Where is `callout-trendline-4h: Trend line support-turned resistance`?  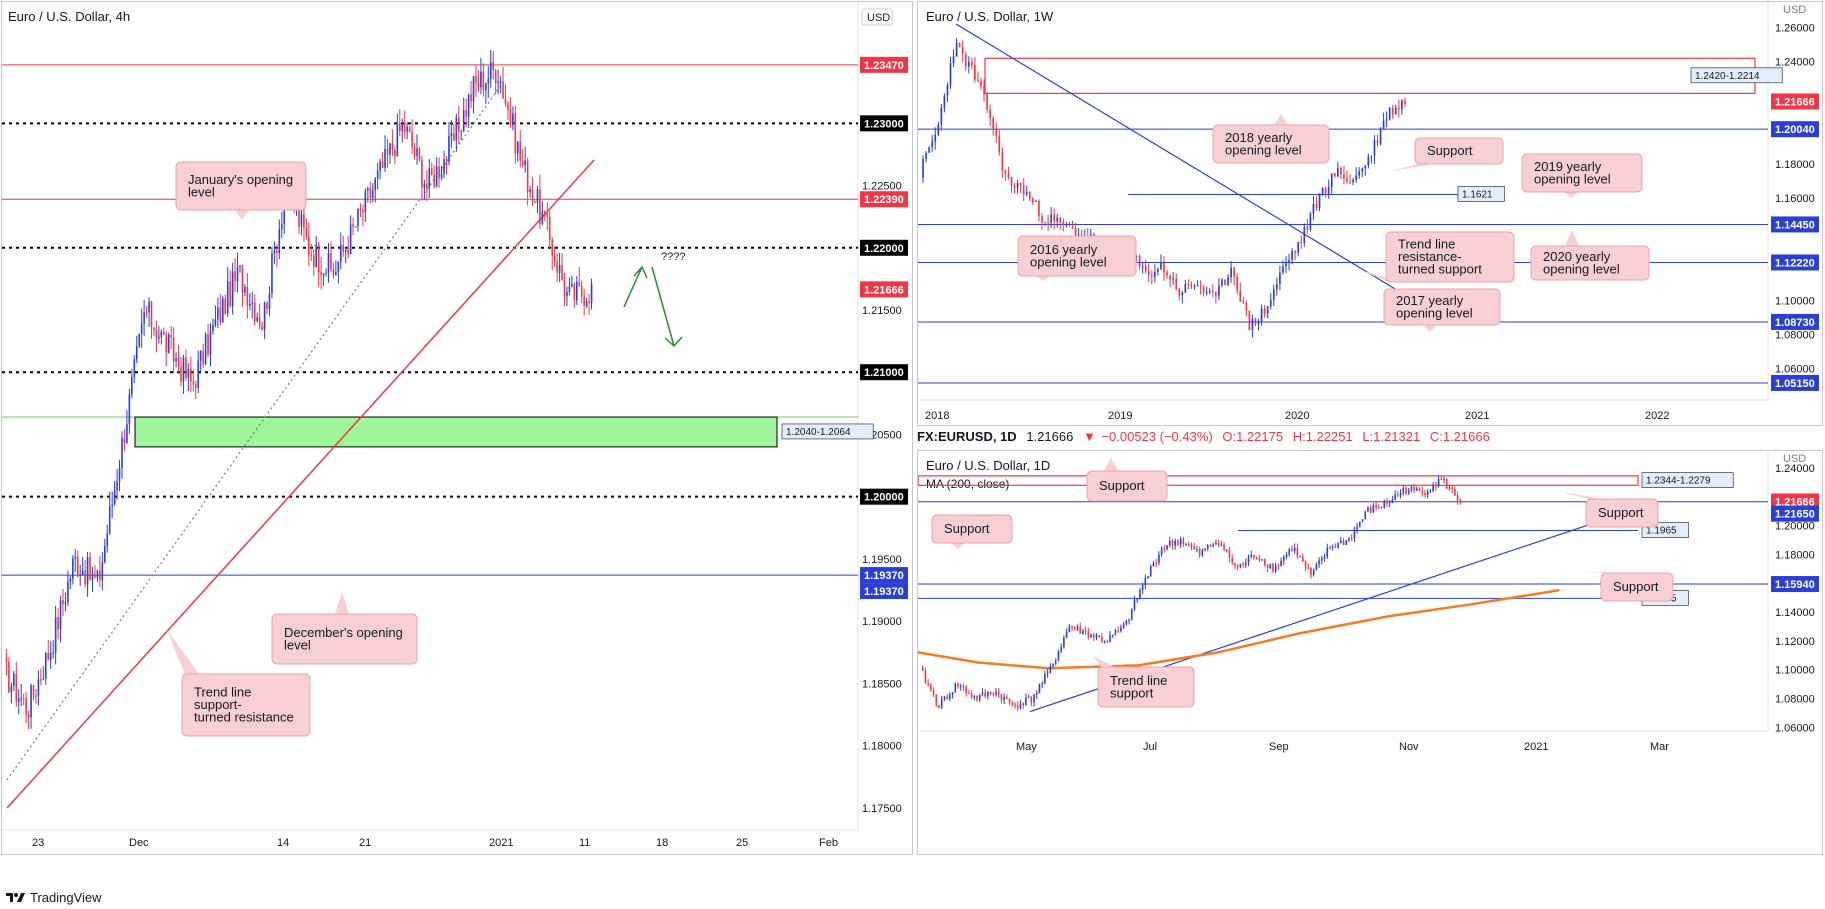 callout-trendline-4h: Trend line support-turned resistance is located at coordinates (239, 683).